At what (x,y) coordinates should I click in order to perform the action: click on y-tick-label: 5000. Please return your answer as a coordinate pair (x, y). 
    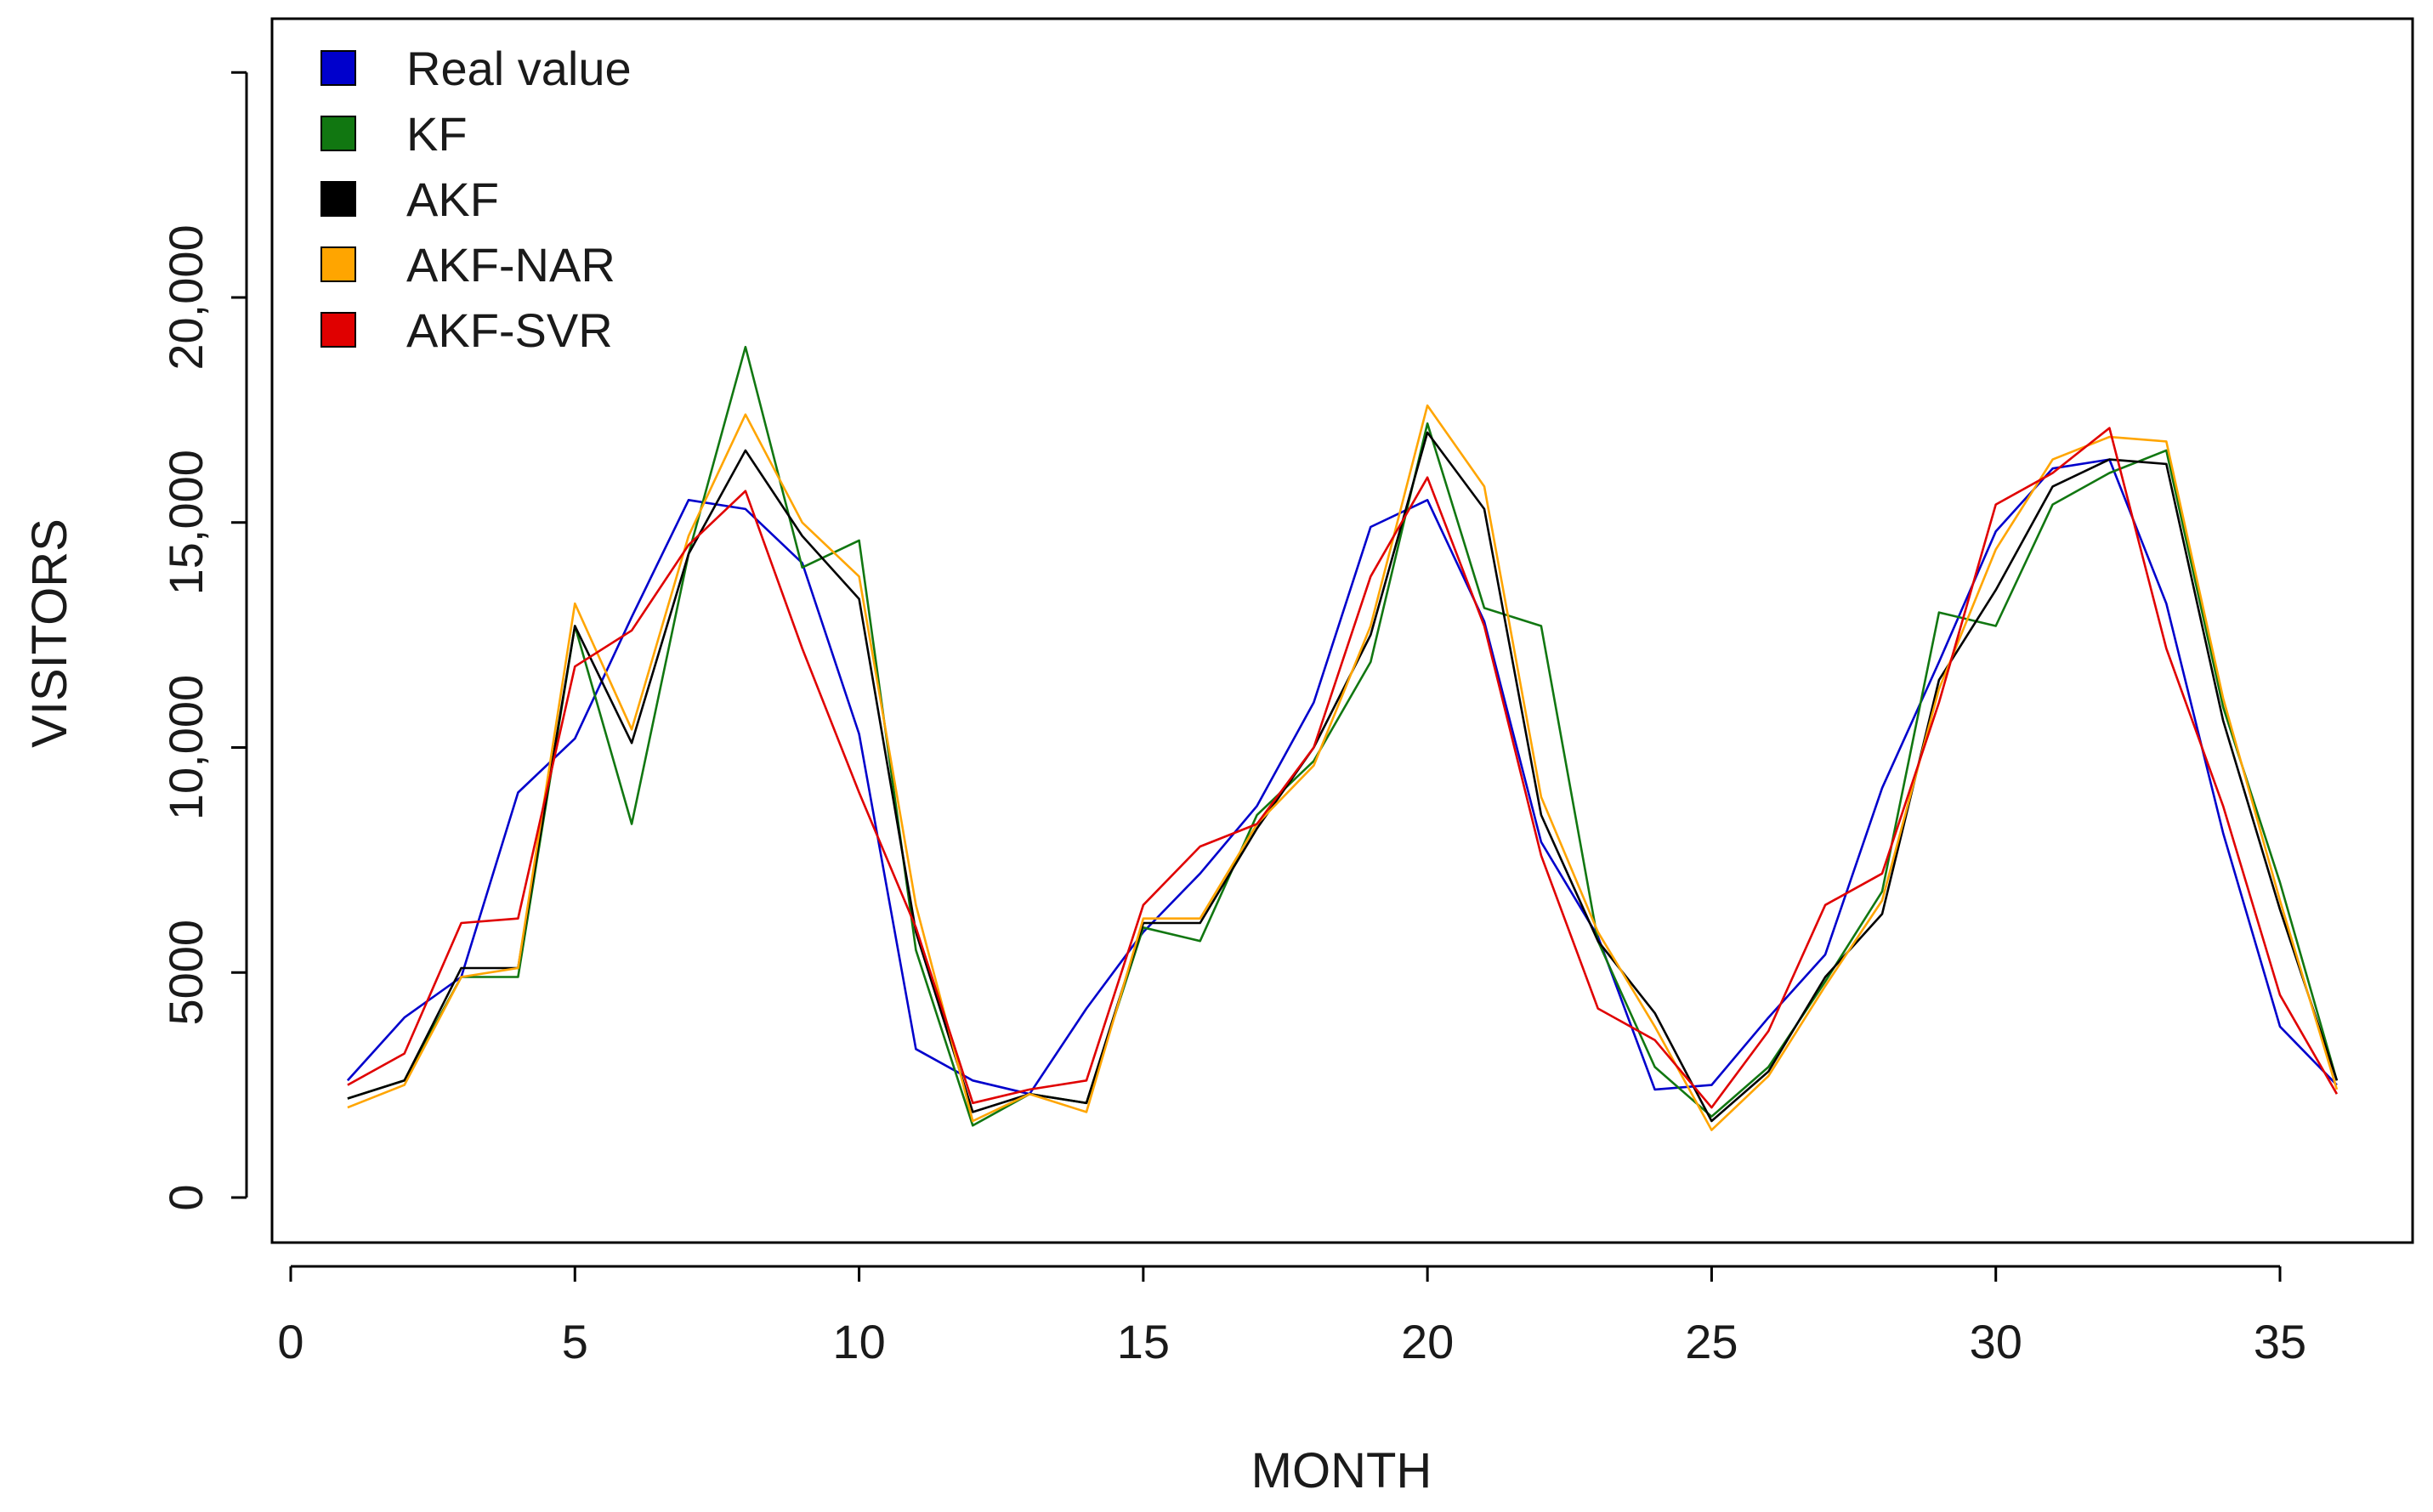
    Looking at the image, I should click on (186, 973).